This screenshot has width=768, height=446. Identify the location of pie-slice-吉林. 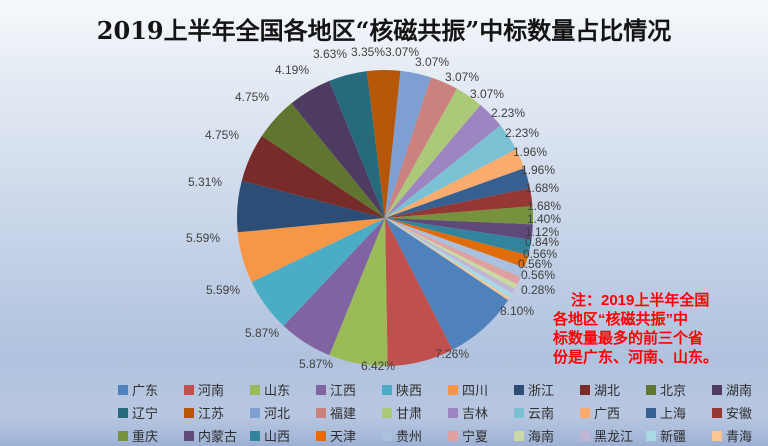
(443, 161).